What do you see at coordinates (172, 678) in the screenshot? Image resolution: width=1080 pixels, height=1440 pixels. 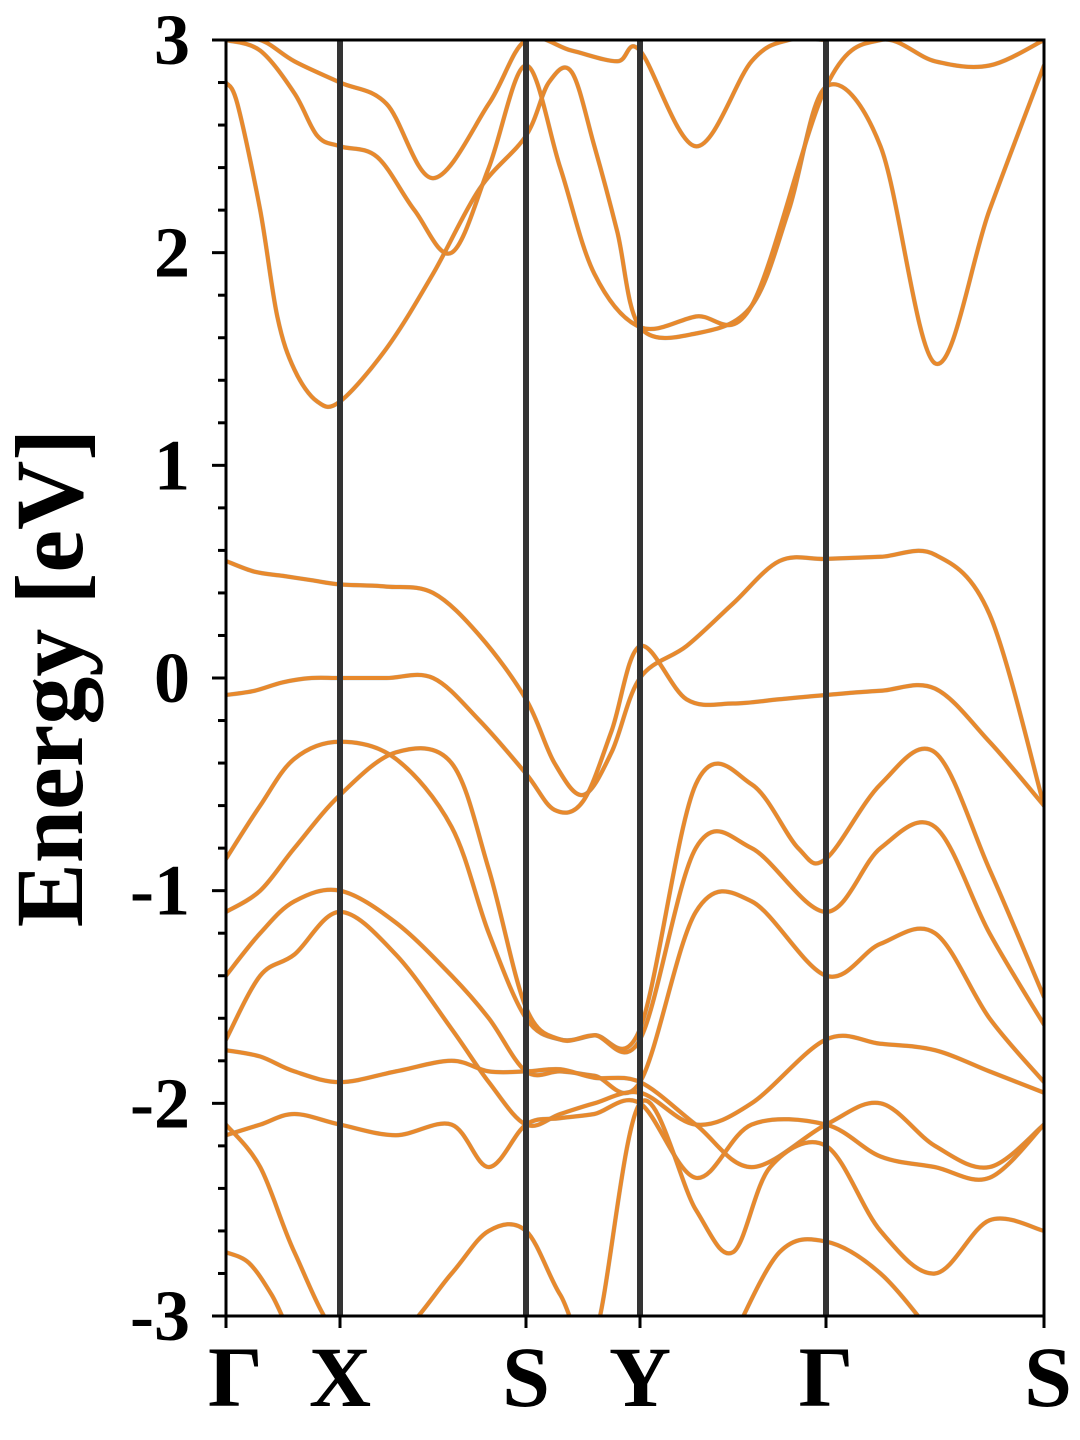 I see `y-tick-label: 0` at bounding box center [172, 678].